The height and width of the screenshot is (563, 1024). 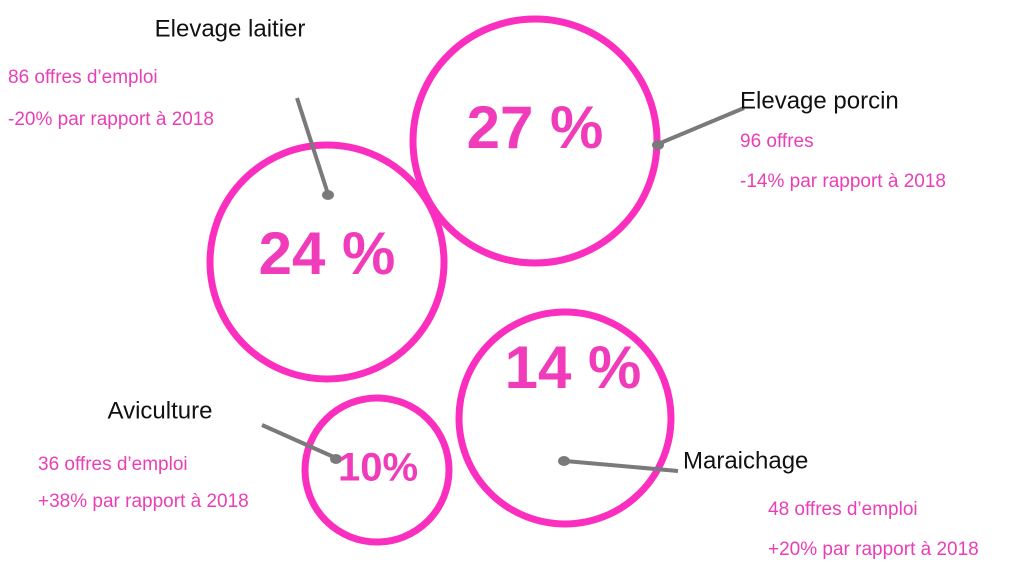 I want to click on offers: 36 offres d’emploi, so click(x=113, y=464).